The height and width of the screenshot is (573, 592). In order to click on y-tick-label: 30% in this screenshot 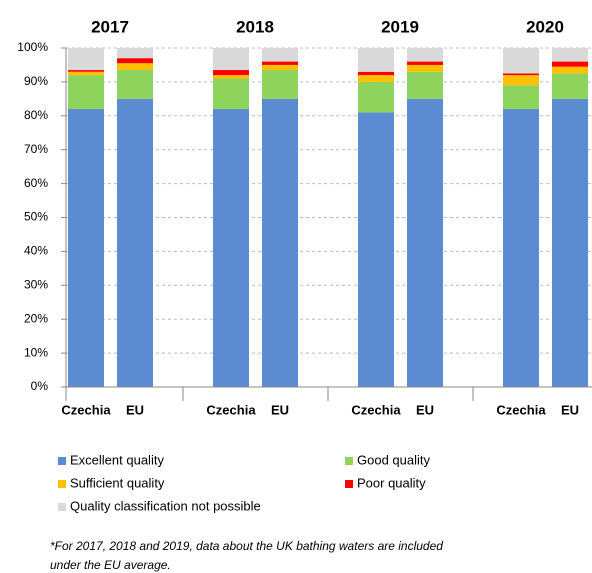, I will do `click(36, 284)`.